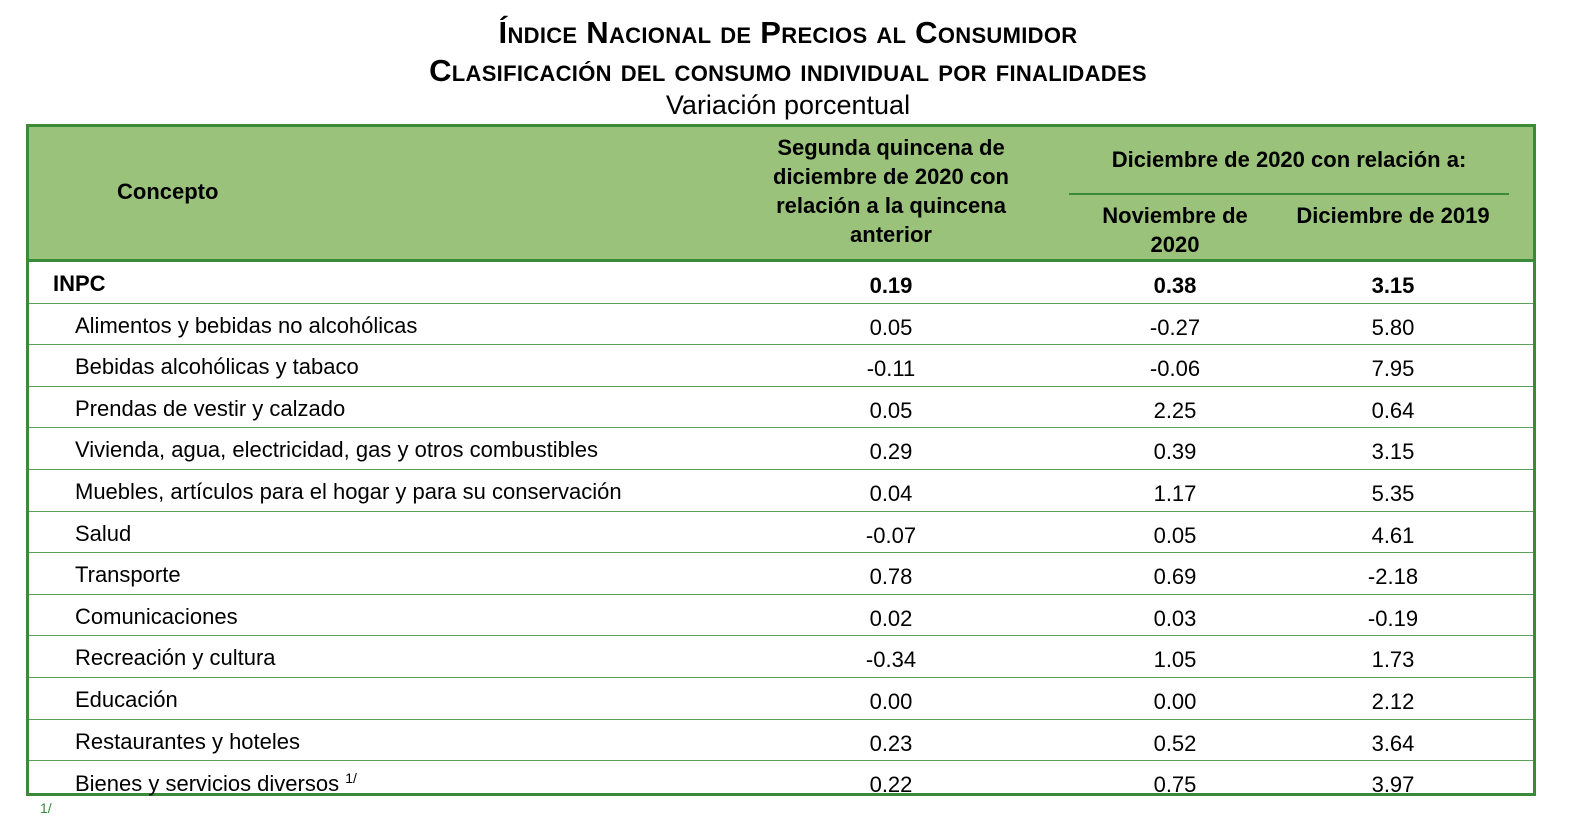 This screenshot has height=824, width=1576. Describe the element at coordinates (781, 657) in the screenshot. I see `table-row: Recreación y cultura -0.34 1.05 1.73` at that location.